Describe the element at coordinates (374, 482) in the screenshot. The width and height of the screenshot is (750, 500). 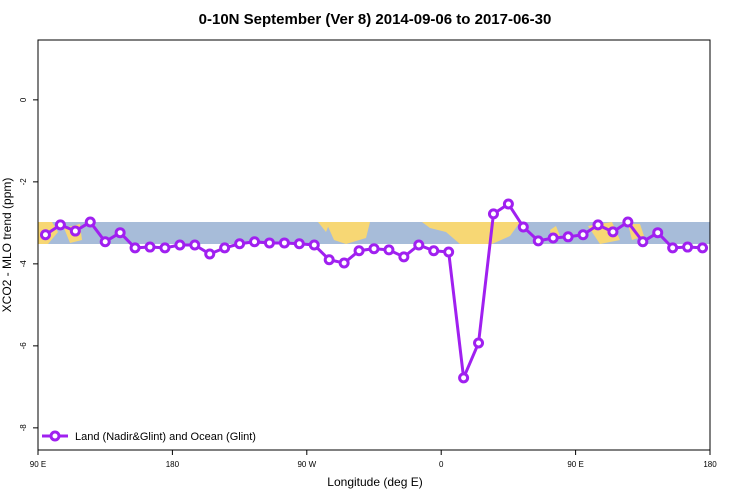
I see `x-axis-label: Longitude (deg E)` at that location.